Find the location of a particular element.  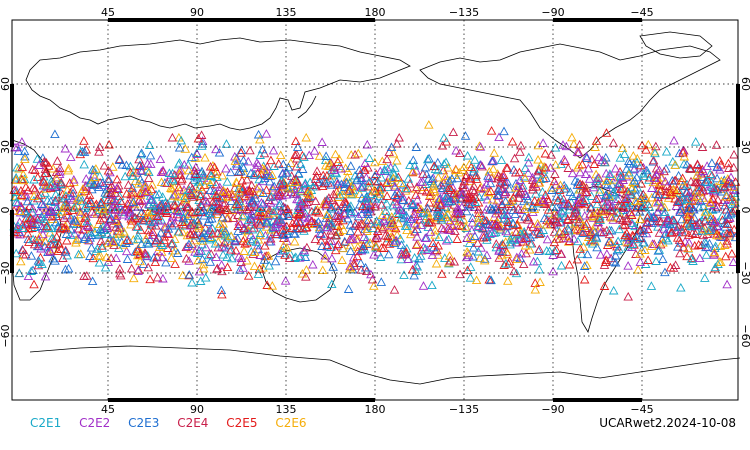

lon-label-top: −90 is located at coordinates (552, 12).